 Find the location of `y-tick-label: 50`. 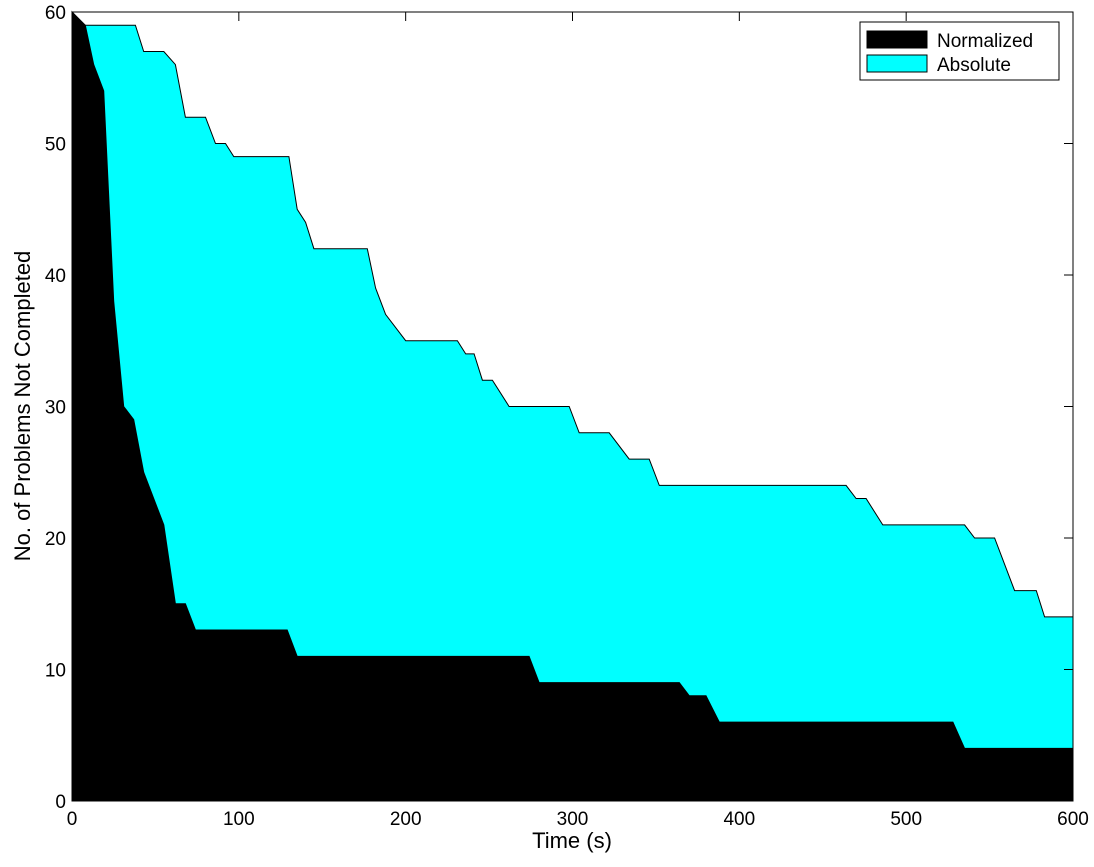

y-tick-label: 50 is located at coordinates (55, 145).